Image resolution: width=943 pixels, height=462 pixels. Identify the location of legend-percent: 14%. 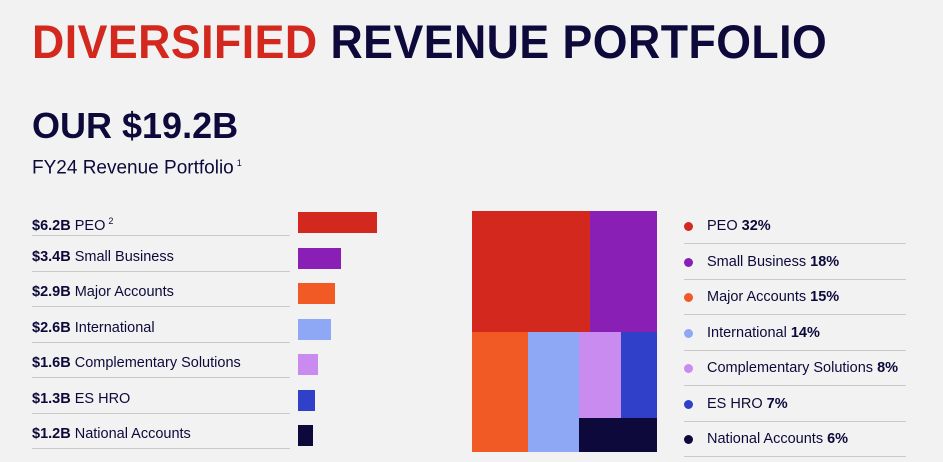
(805, 332).